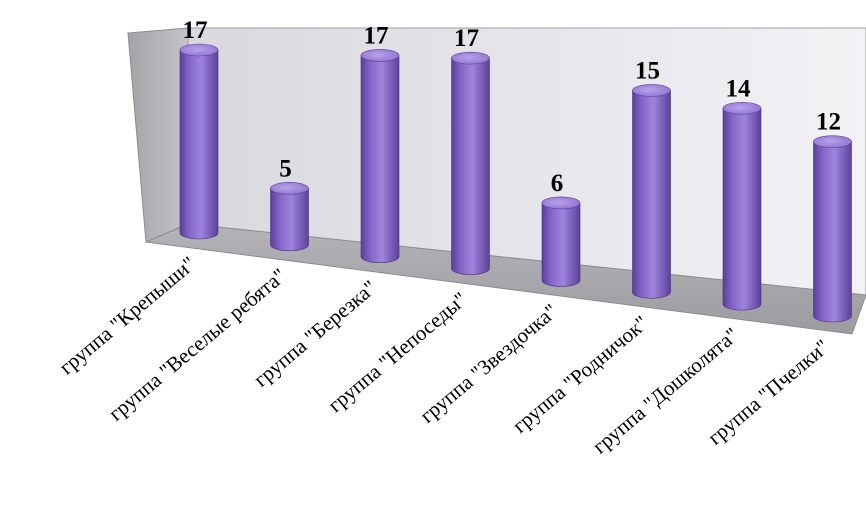  Describe the element at coordinates (647, 70) in the screenshot. I see `value-label: 15` at that location.